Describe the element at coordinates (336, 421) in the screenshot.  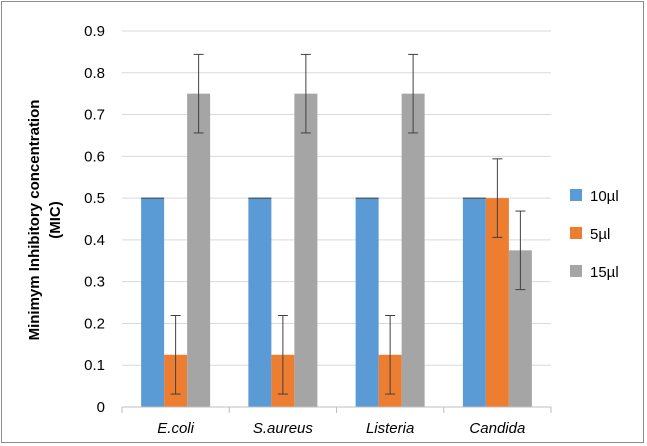
I see `x-axis: E.coli S.aureus Listeria Candida` at that location.